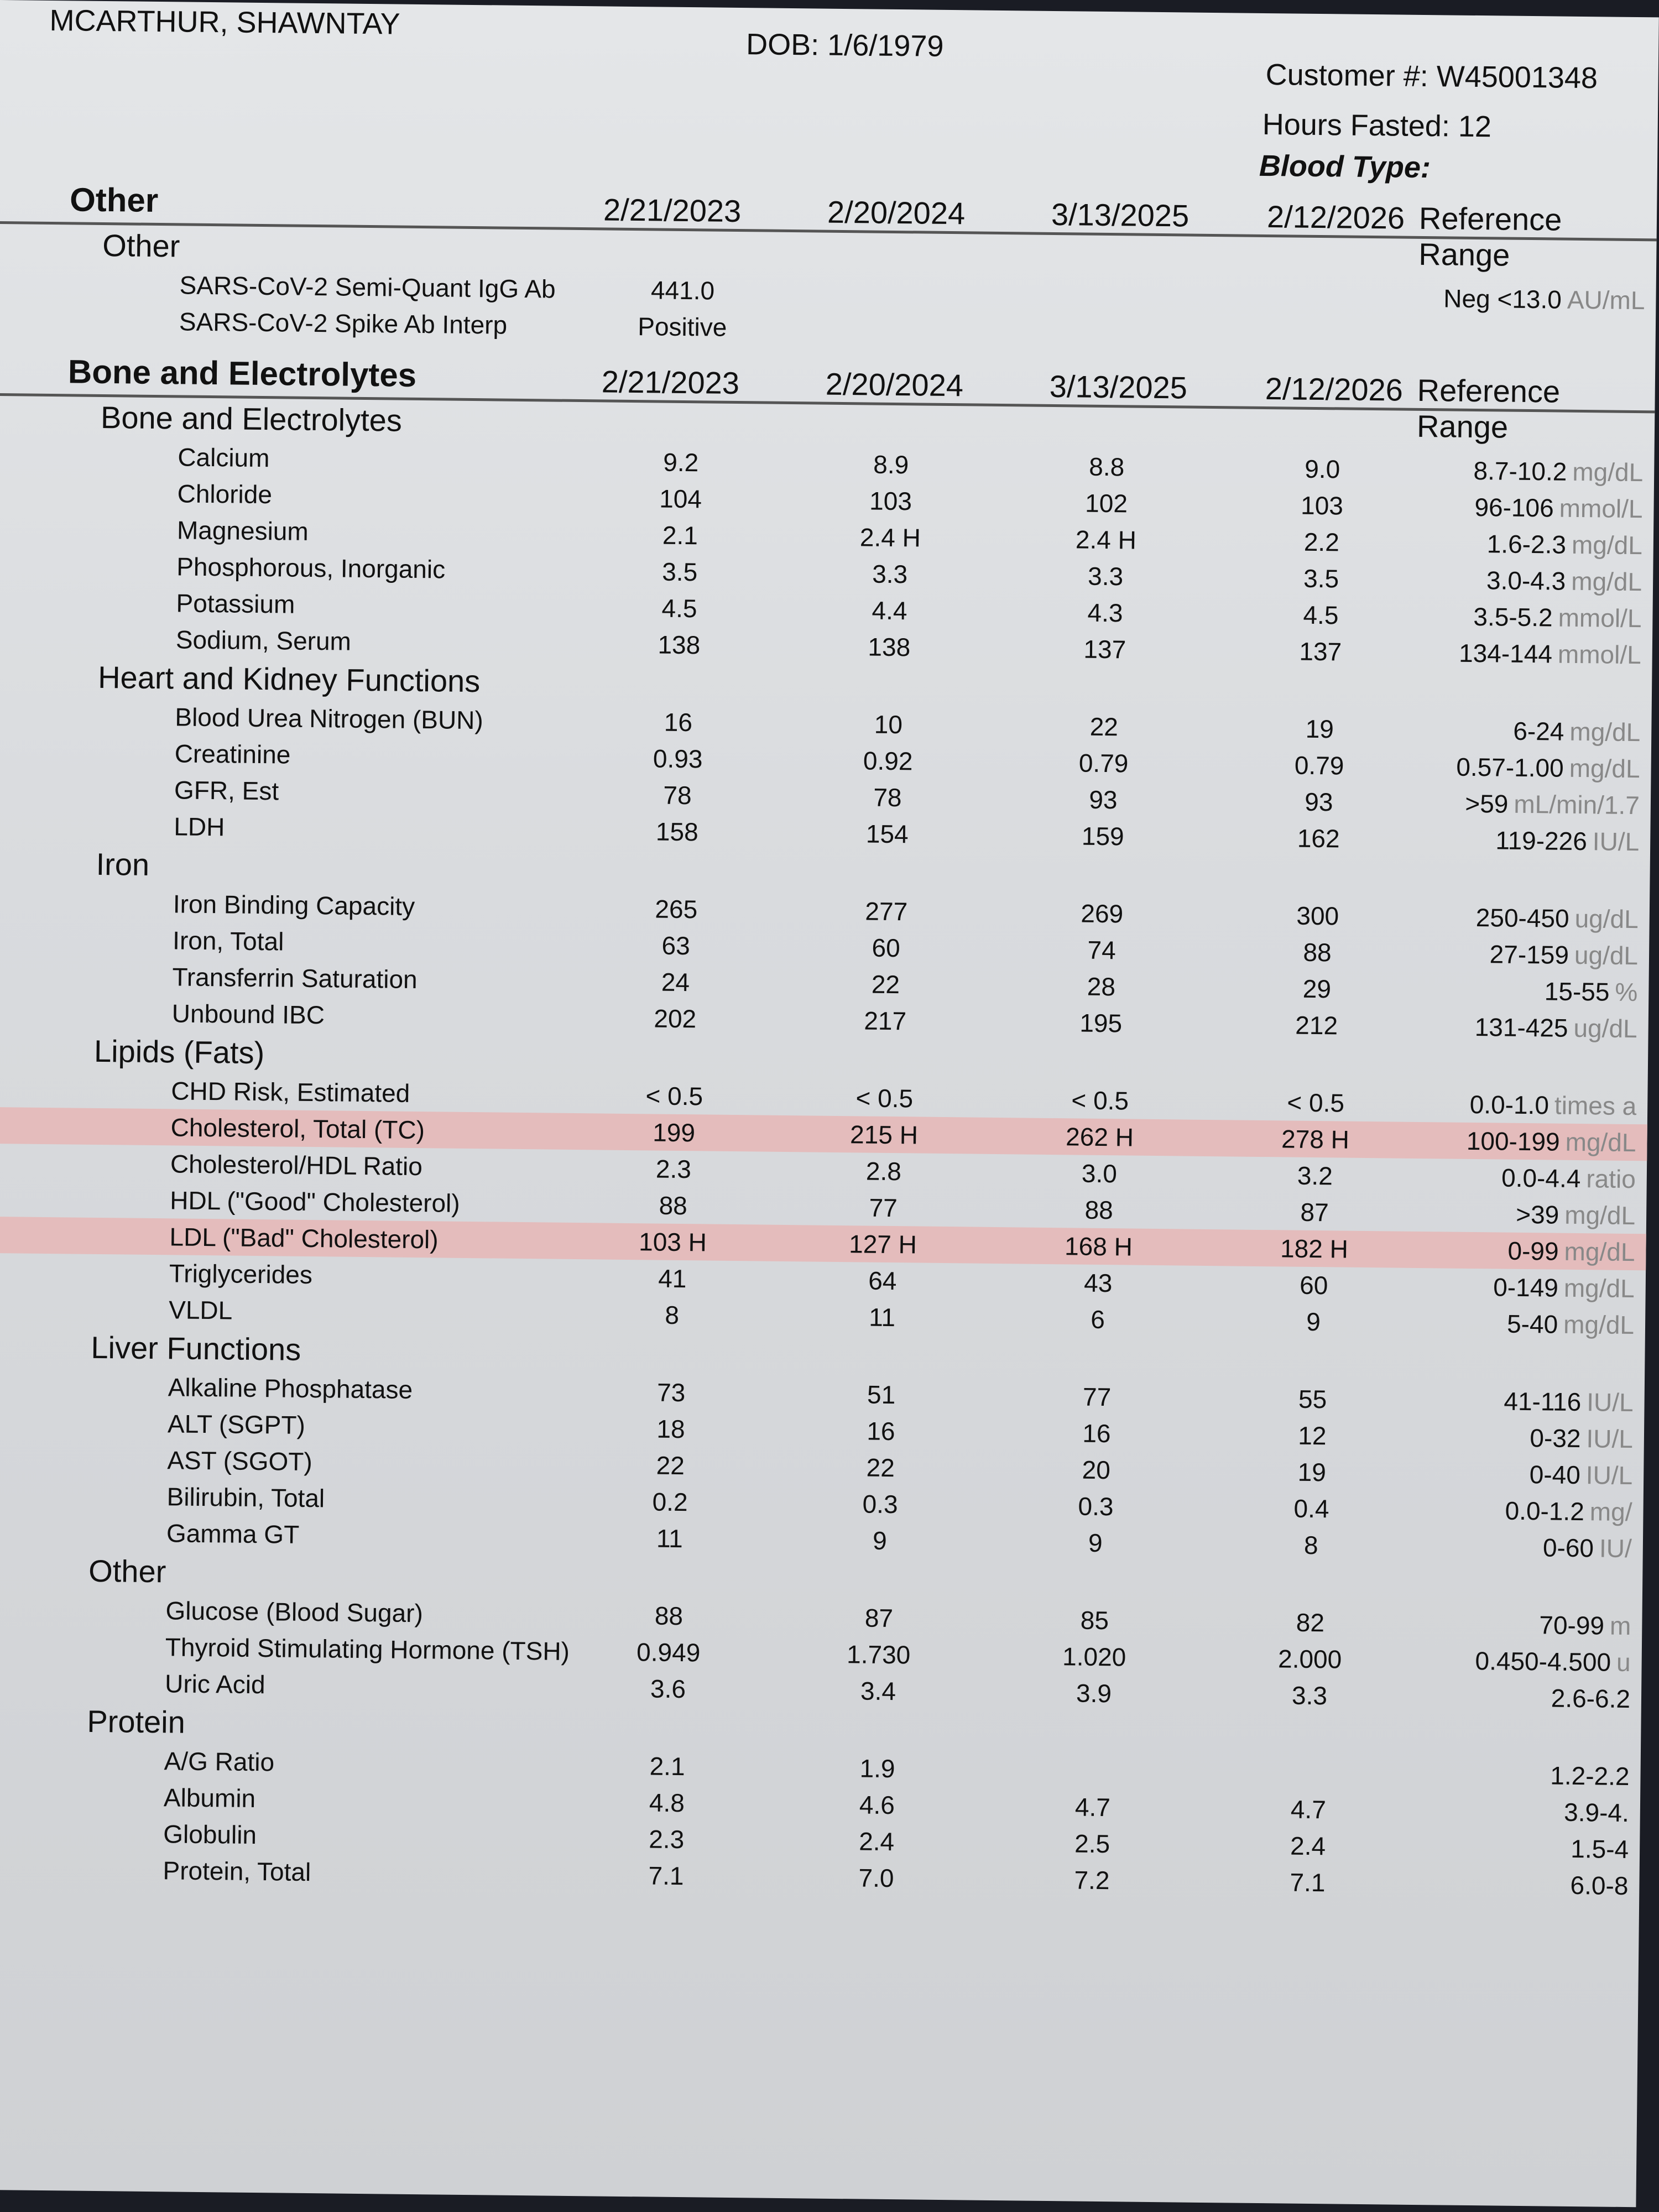  I want to click on result-value: 19, so click(1319, 729).